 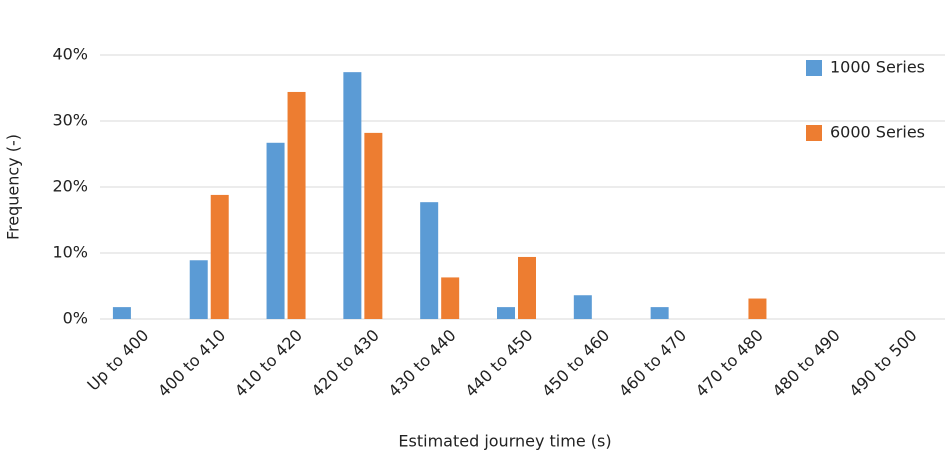 I want to click on x-tick-label: 490 to 500, so click(x=882, y=363).